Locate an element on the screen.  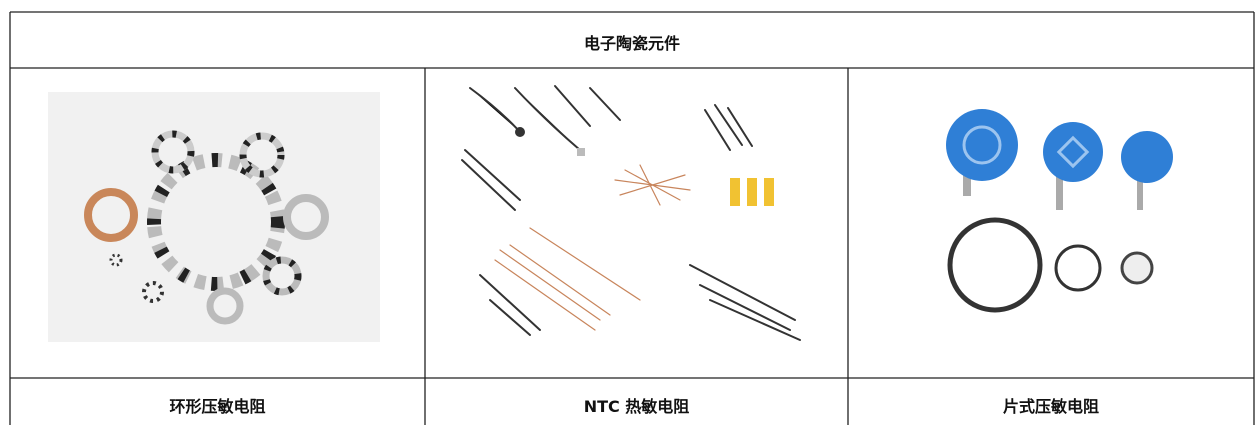
disc-varistor-photo is located at coordinates (1059, 211).